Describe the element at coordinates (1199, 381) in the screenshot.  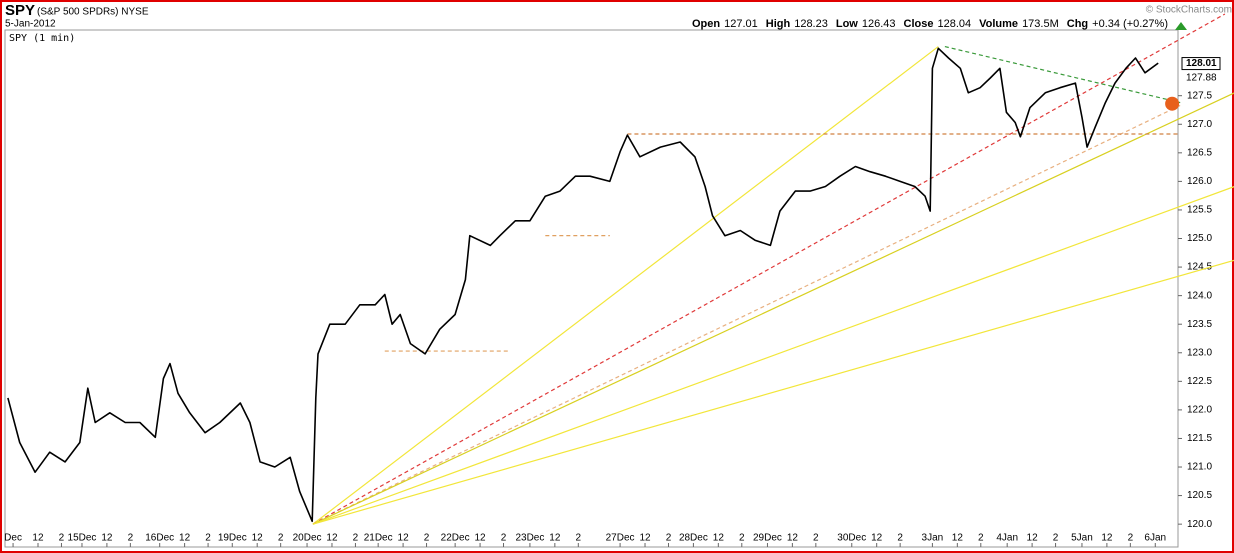
I see `y-tick-label: 122.5` at that location.